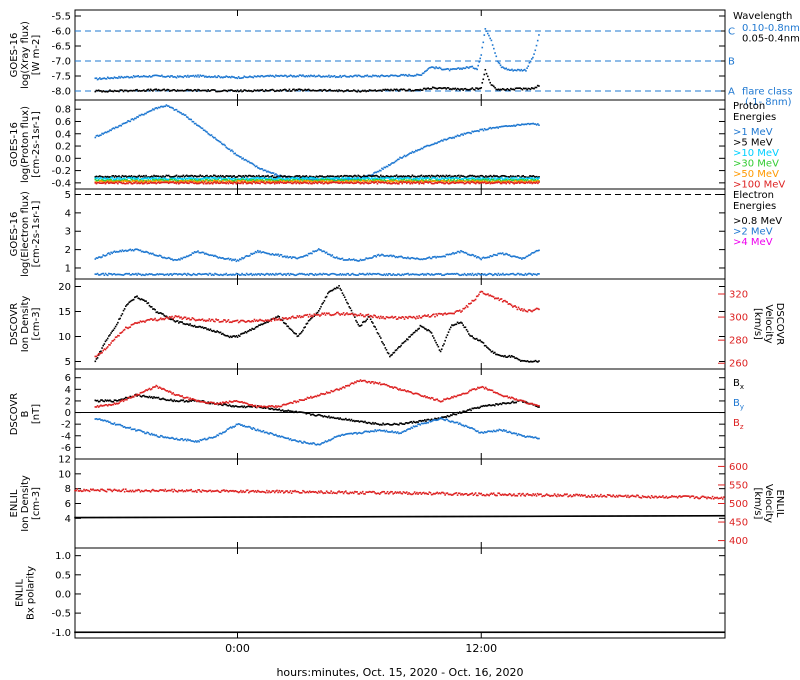 This screenshot has width=800, height=680. Describe the element at coordinates (768, 323) in the screenshot. I see `y2-axis-label-line: Velocity` at that location.